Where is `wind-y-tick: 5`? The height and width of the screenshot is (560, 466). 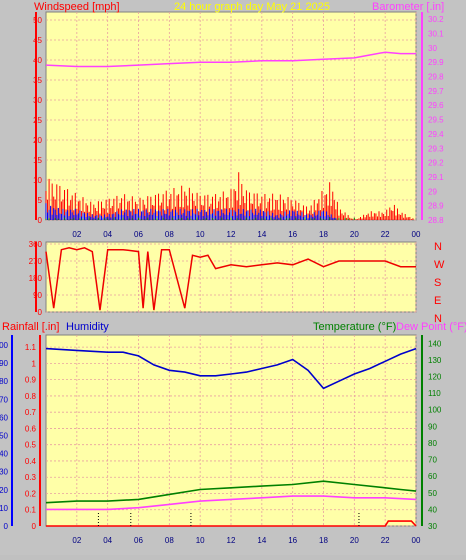 wind-y-tick: 5 is located at coordinates (40, 200).